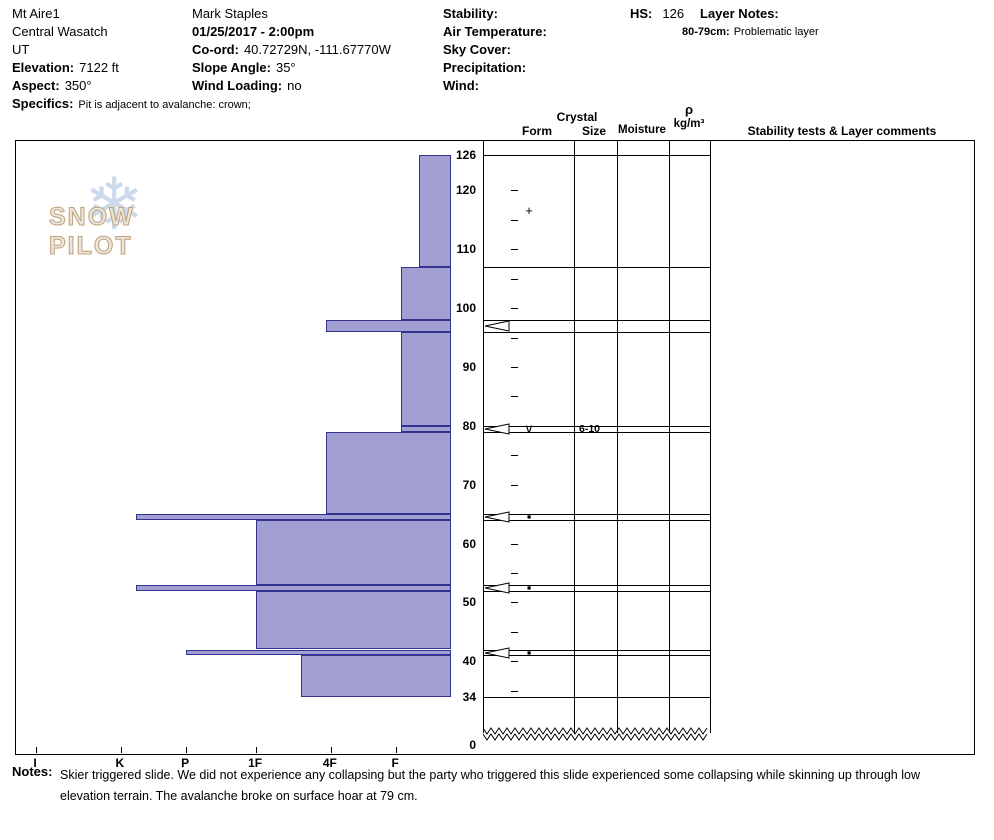 The width and height of the screenshot is (994, 840). Describe the element at coordinates (466, 249) in the screenshot. I see `depth-label-110: 110` at that location.